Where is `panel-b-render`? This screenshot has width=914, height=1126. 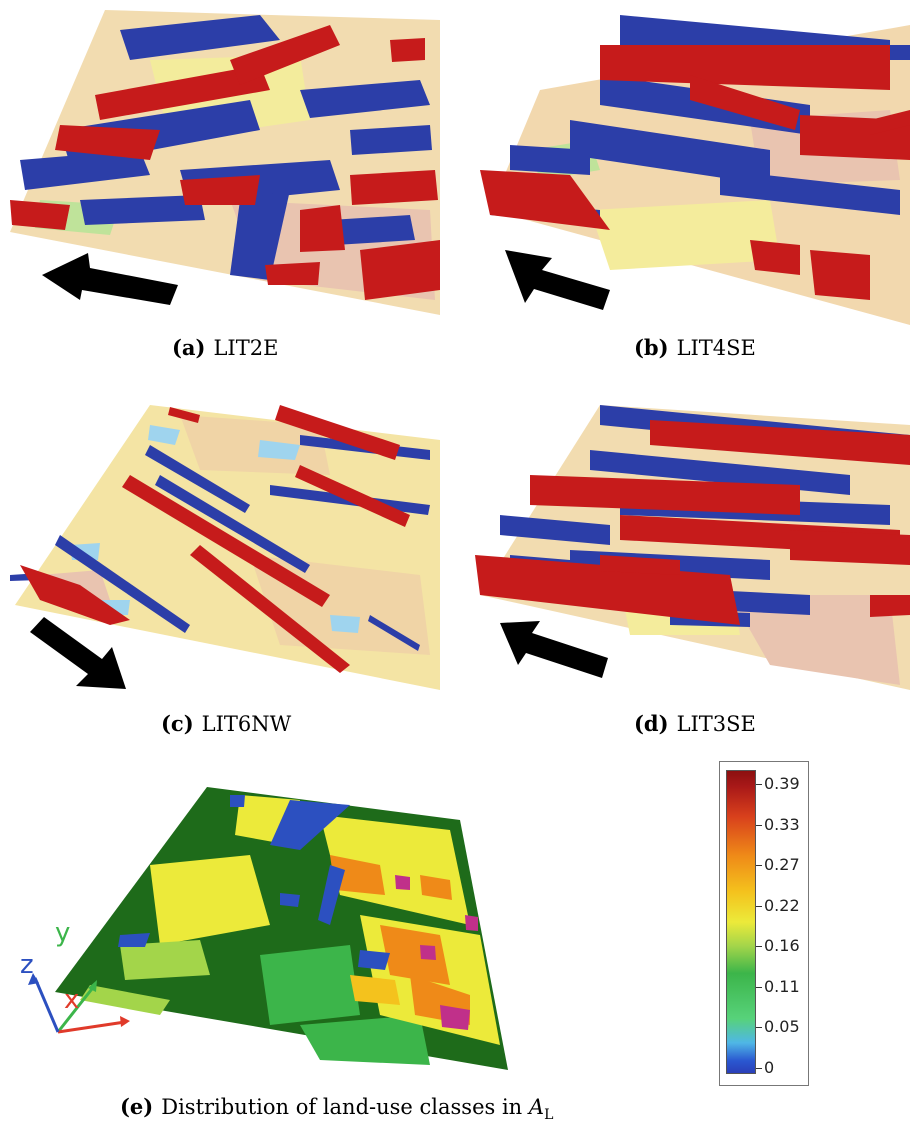
panel-b-render is located at coordinates (692, 162).